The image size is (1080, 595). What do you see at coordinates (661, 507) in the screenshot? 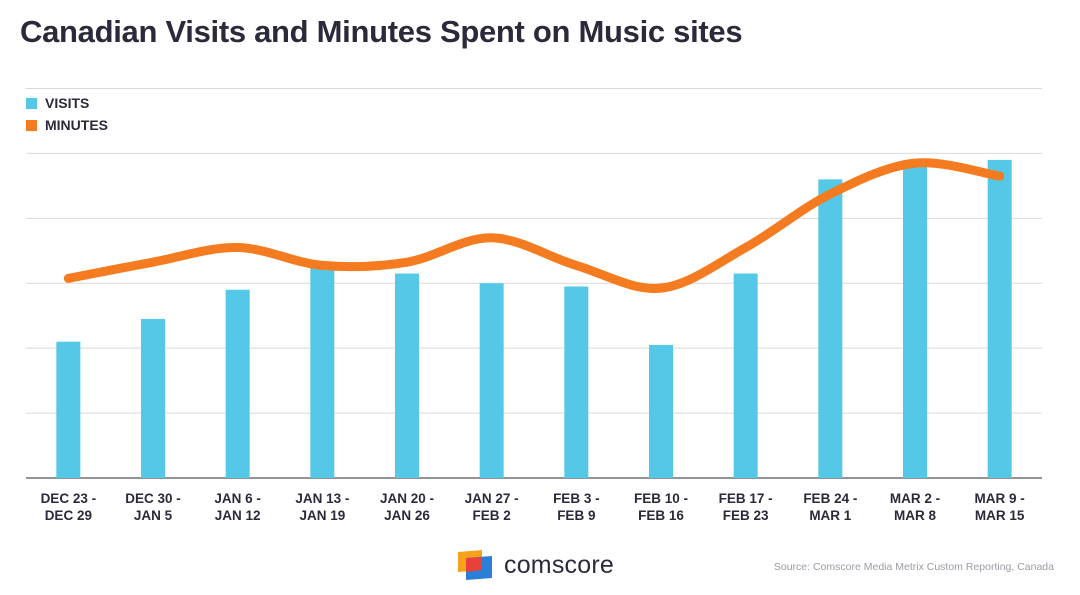
I see `x-tick-label: FEB 10 - FEB 16` at bounding box center [661, 507].